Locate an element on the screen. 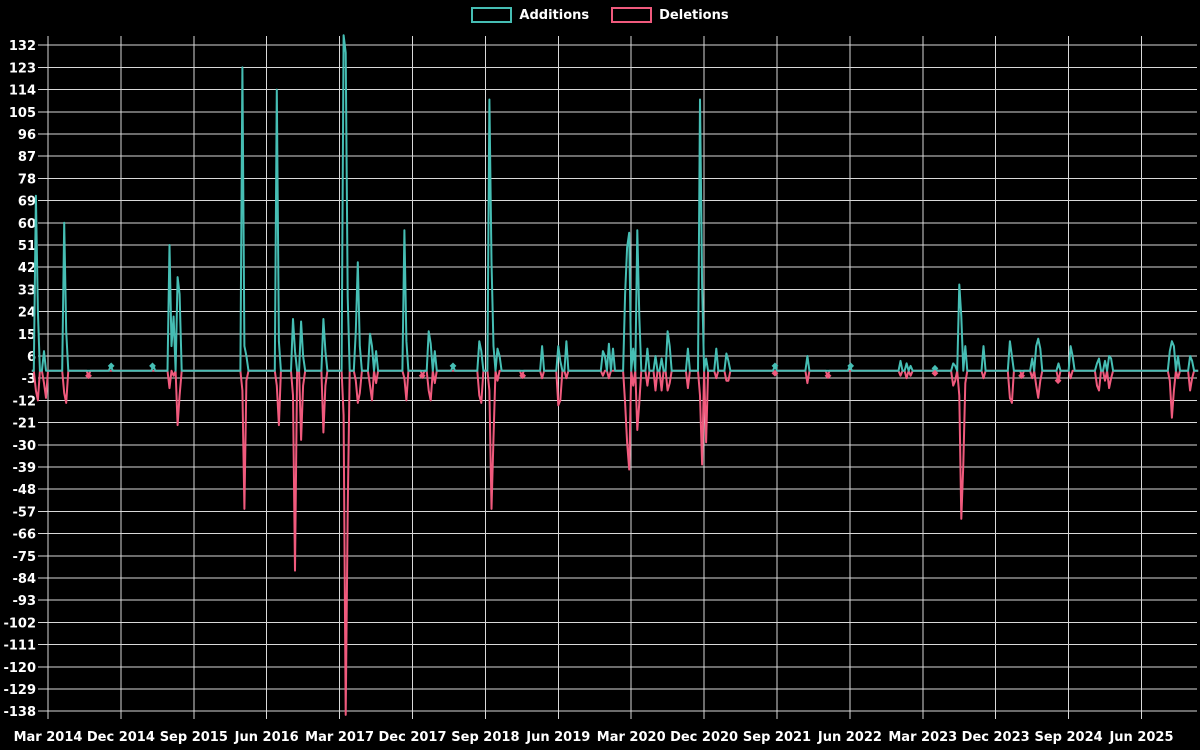 The height and width of the screenshot is (750, 1200). x-tick-label: Jun 2016 is located at coordinates (266, 737).